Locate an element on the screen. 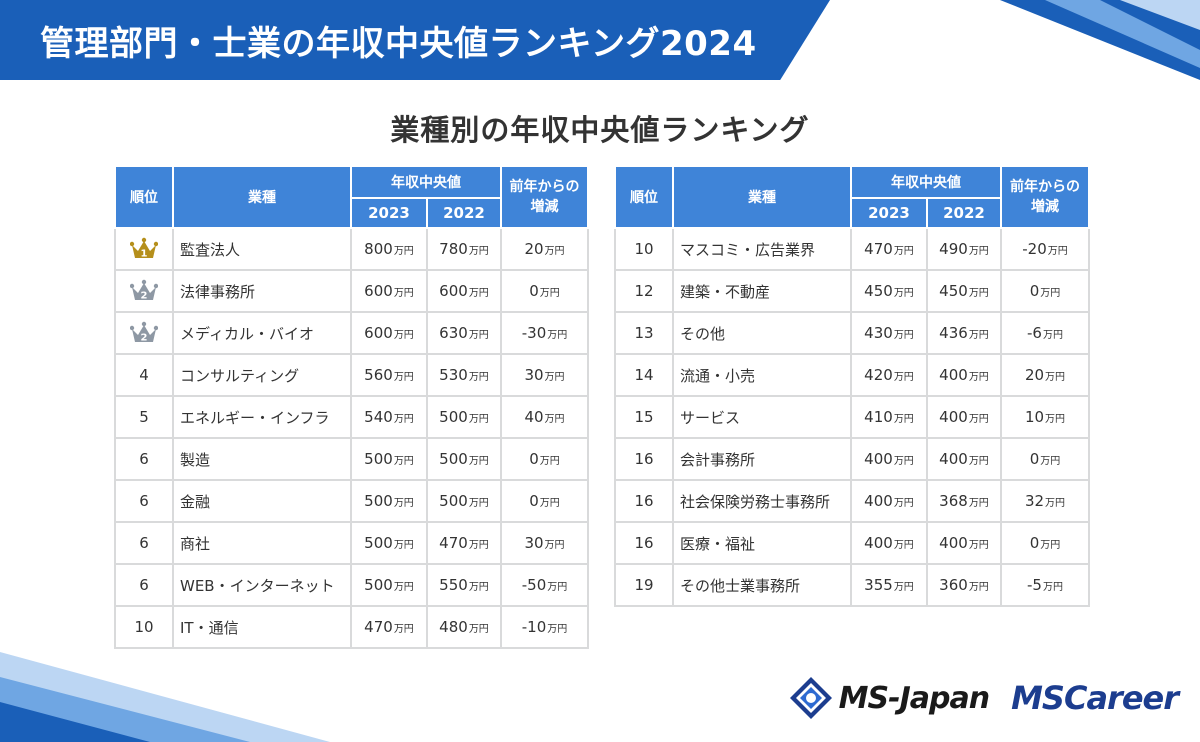 The width and height of the screenshot is (1200, 742). ms-japan-wordmark: MS-Japan is located at coordinates (914, 698).